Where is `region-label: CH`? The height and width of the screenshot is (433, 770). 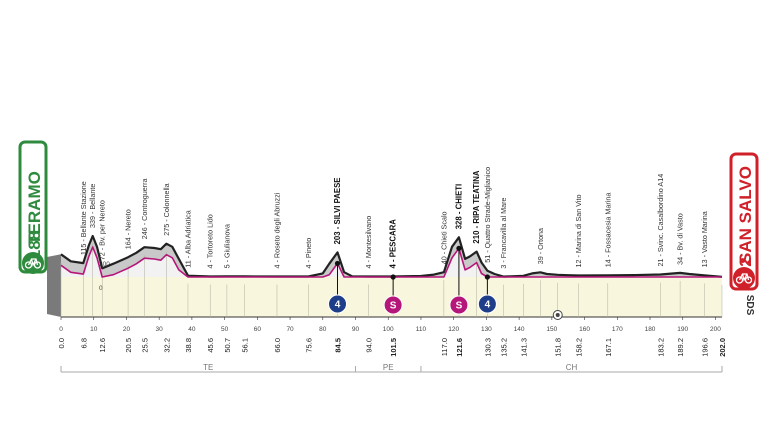 region-label: CH is located at coordinates (572, 367).